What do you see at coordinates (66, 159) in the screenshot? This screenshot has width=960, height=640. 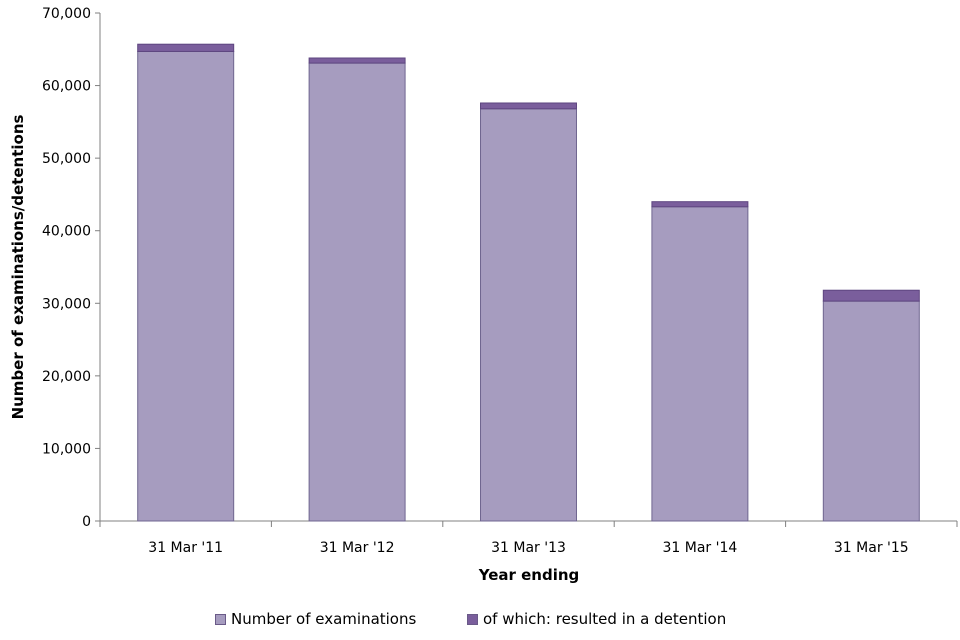 I see `y-tick-label: 50,000` at bounding box center [66, 159].